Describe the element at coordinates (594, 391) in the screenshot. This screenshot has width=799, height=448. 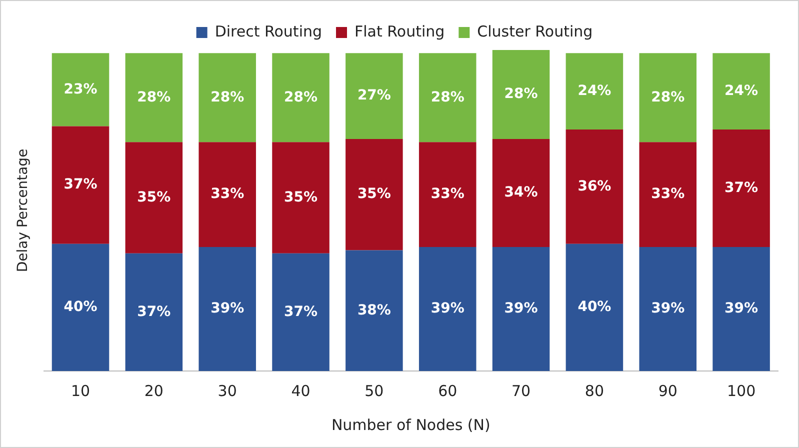
I see `x-tick-label: 80` at that location.